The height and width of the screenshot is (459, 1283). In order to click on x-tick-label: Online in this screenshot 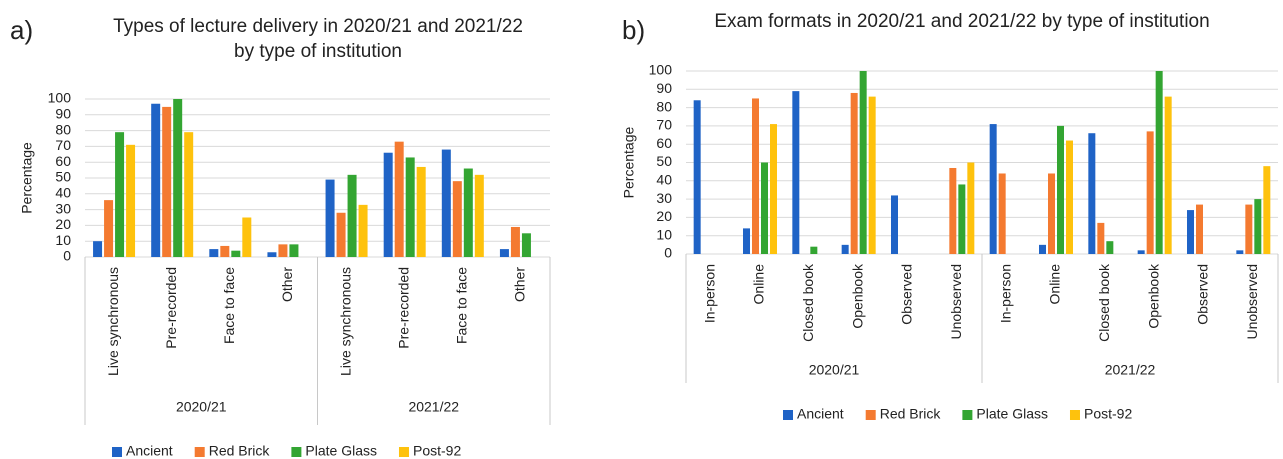, I will do `click(759, 284)`.